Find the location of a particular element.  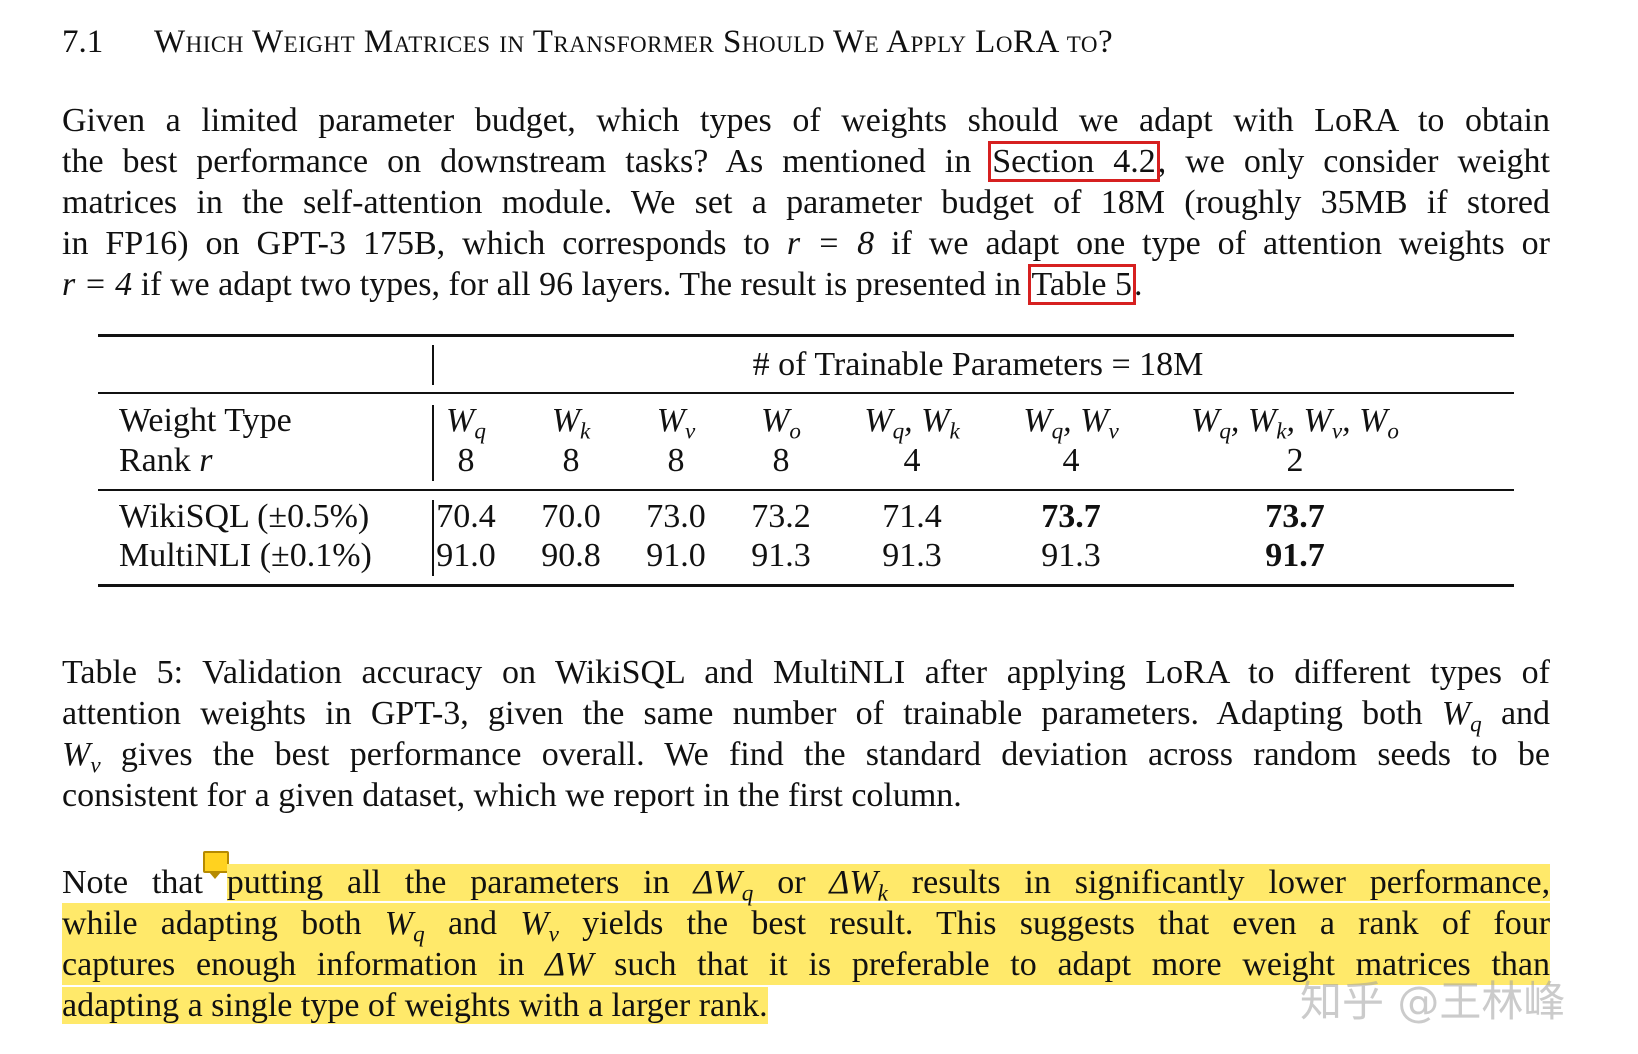

row-label-rank: Rank r is located at coordinates (166, 461).